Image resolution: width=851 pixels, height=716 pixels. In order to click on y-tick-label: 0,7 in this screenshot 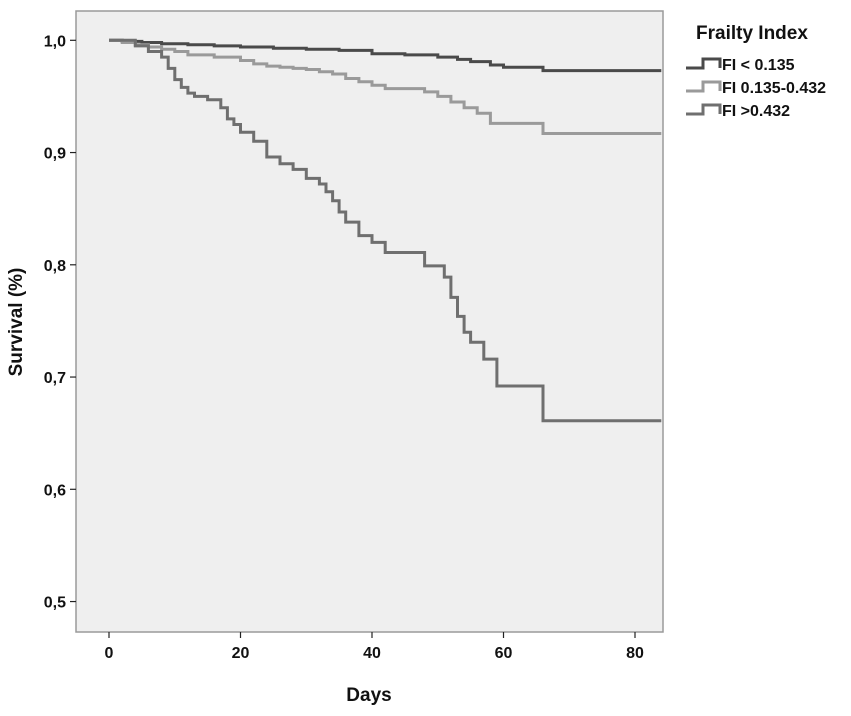, I will do `click(55, 378)`.